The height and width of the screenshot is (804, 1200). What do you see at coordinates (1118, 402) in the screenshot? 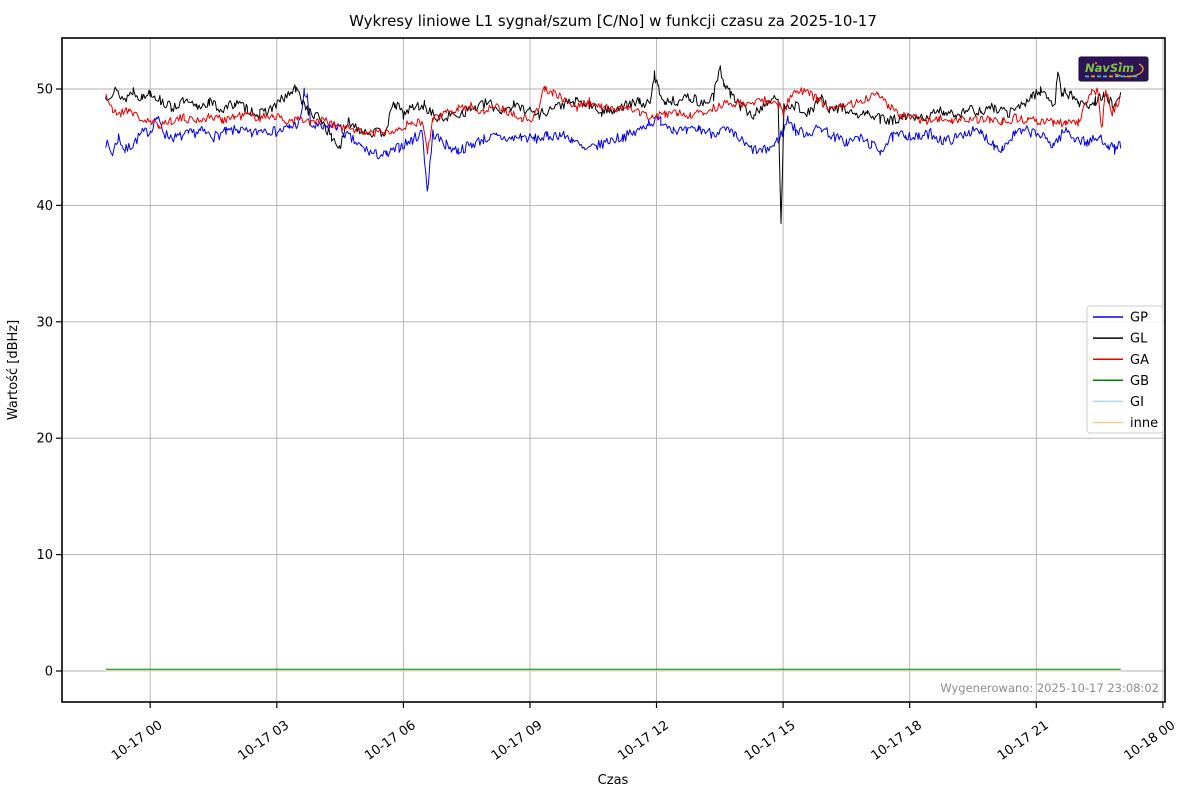
I see `legend-item-GI: GI` at bounding box center [1118, 402].